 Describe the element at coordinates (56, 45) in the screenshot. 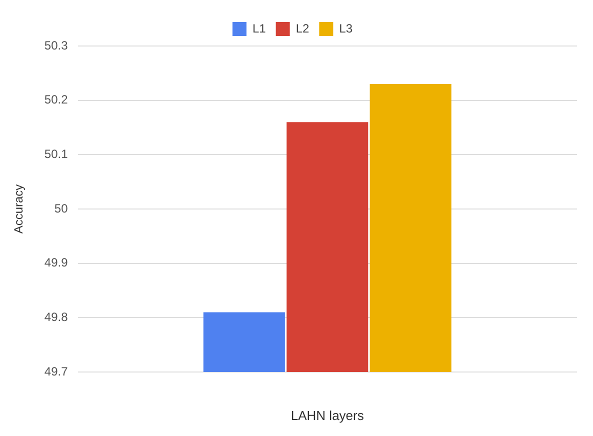

I see `y-tick-label: 50.3` at that location.